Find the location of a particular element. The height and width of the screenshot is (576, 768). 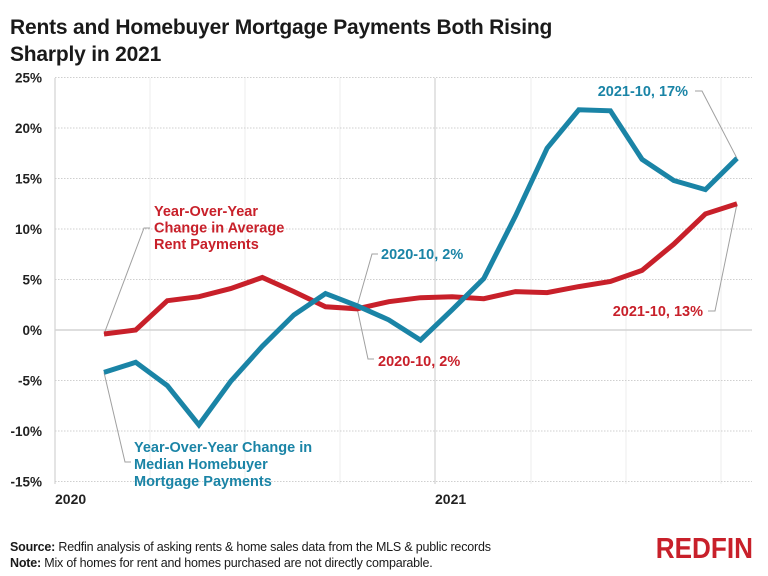

y-axis-ticks: 25% 20% 15% 10% 5% 0% -5% -10% -15% is located at coordinates (26, 280).